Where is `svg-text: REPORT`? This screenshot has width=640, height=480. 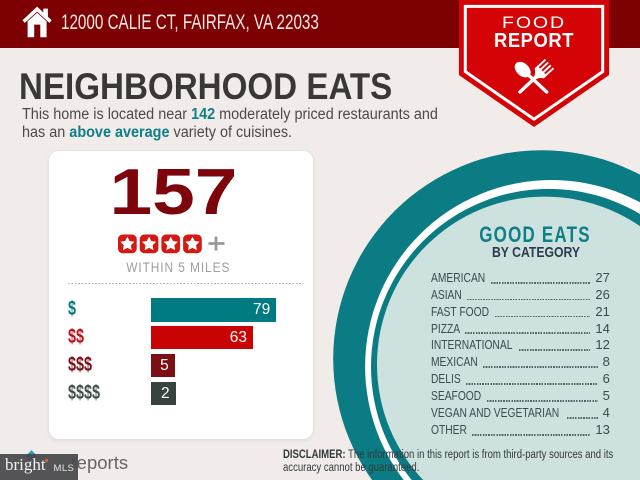
svg-text: REPORT is located at coordinates (534, 41).